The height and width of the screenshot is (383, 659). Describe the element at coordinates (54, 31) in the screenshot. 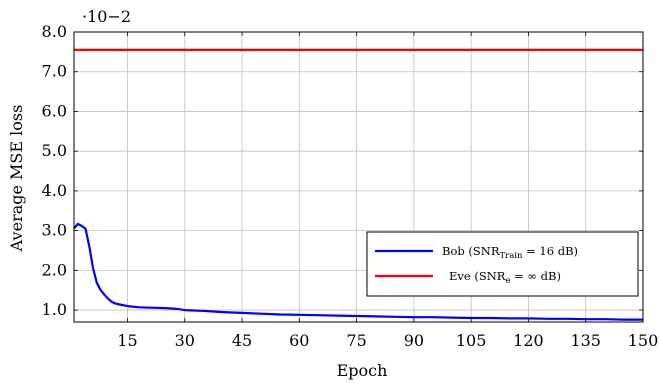

I see `y-tick-label: 8.0` at that location.